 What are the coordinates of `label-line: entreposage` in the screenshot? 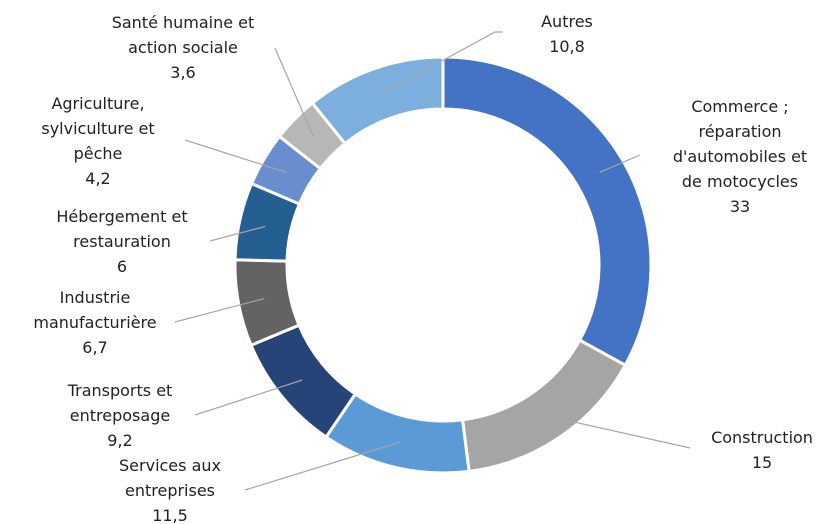 It's located at (120, 415).